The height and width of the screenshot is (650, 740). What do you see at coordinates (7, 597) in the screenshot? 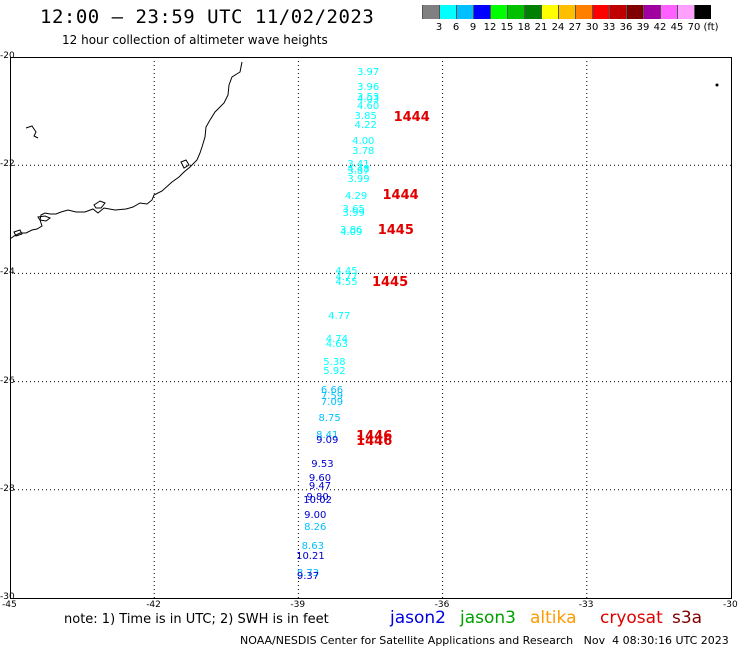
I see `lat-tick-label: -30` at bounding box center [7, 597].